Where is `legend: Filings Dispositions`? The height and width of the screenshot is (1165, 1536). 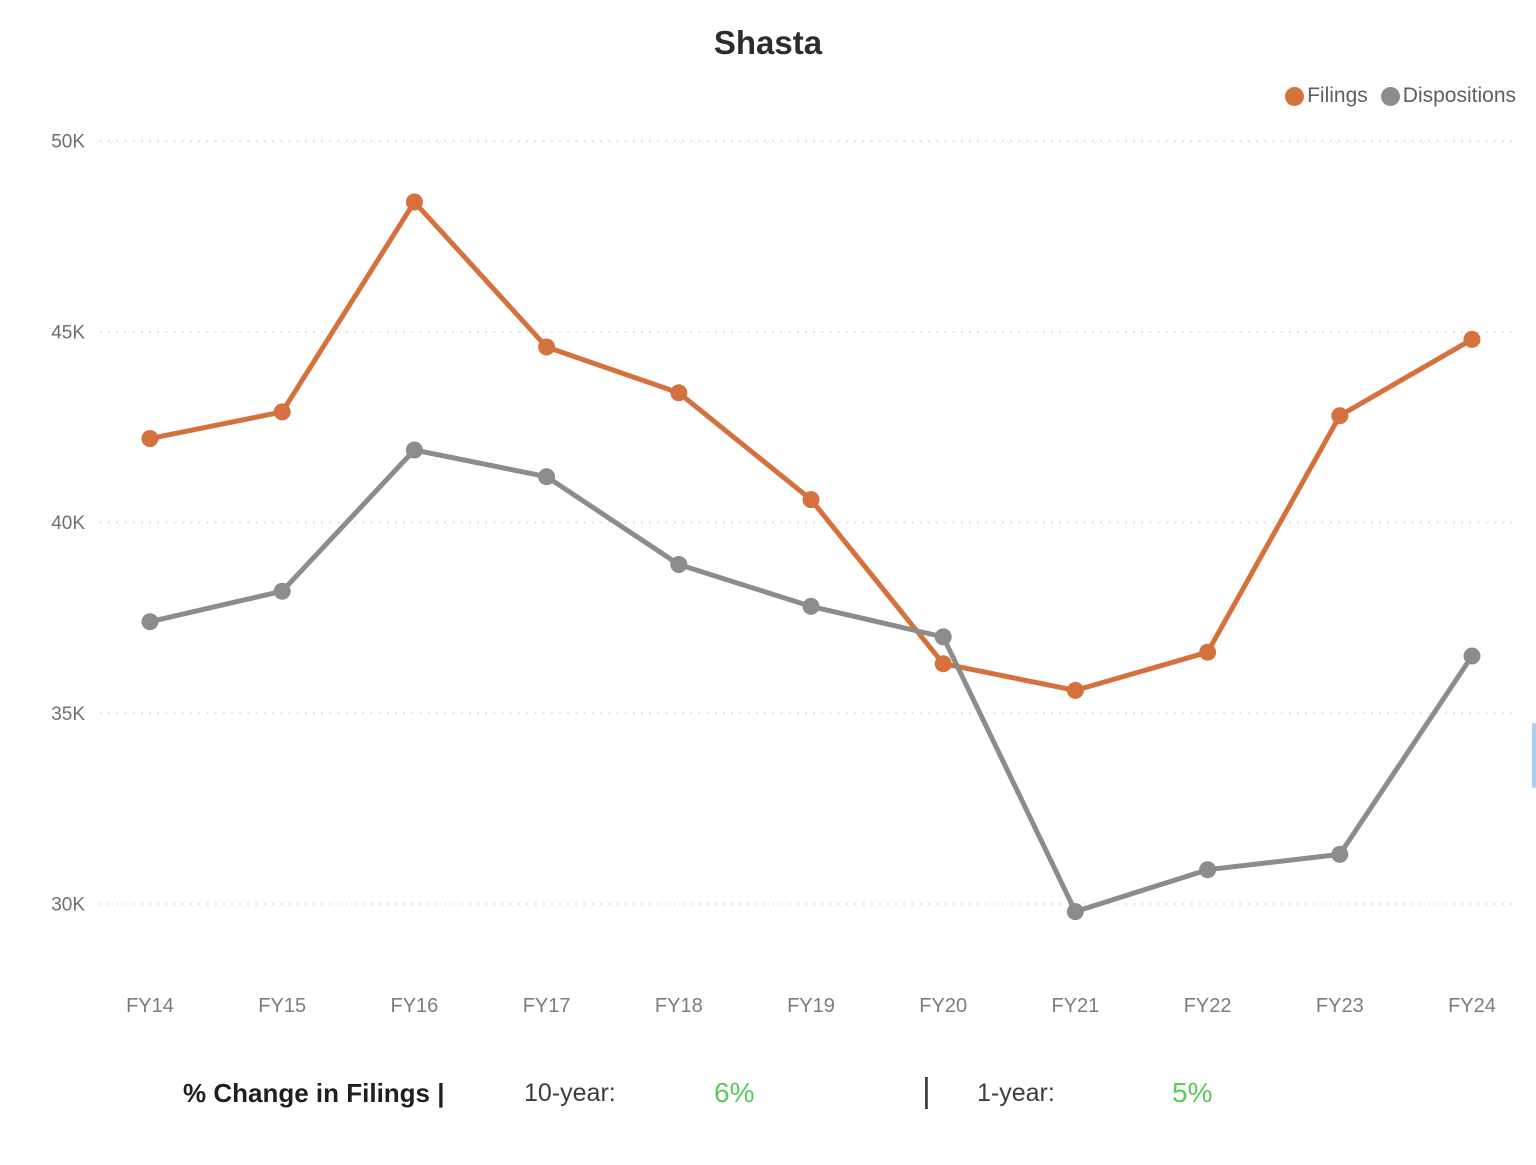 legend: Filings Dispositions is located at coordinates (1400, 96).